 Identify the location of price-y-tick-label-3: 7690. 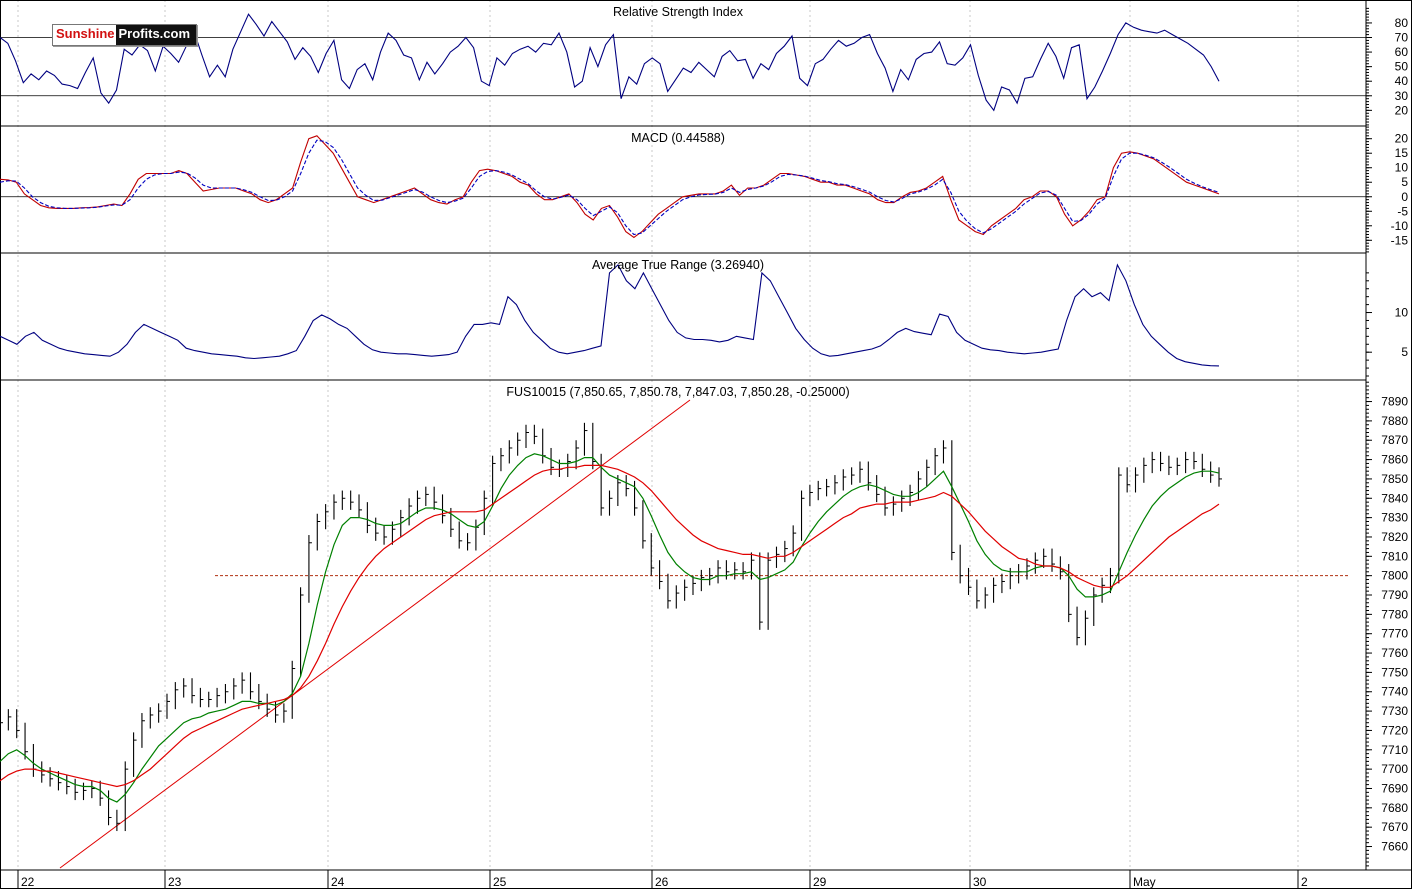
(1394, 788).